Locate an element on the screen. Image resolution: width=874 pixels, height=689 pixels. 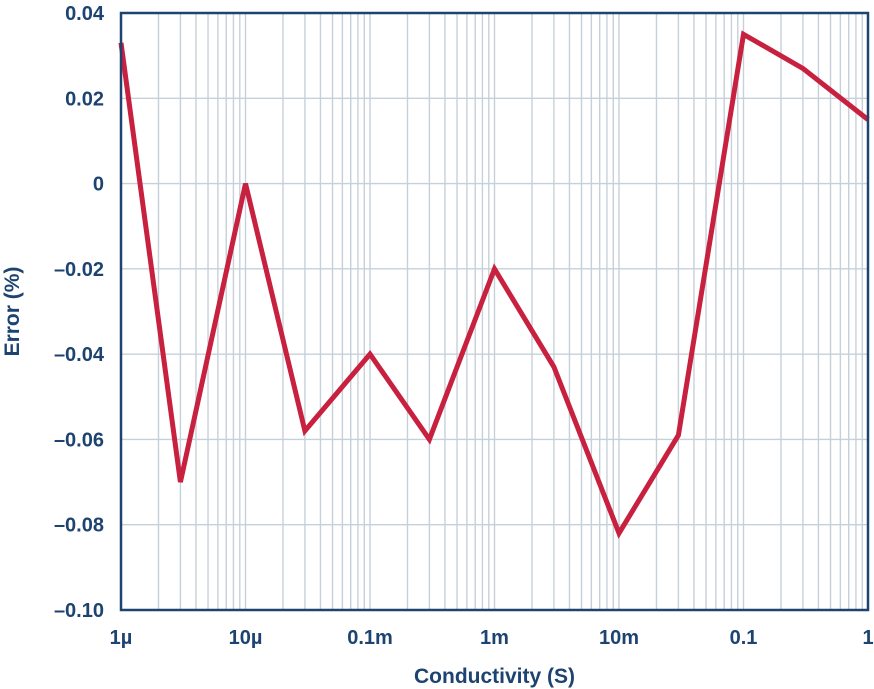
y-tick-label: 0 is located at coordinates (98, 185).